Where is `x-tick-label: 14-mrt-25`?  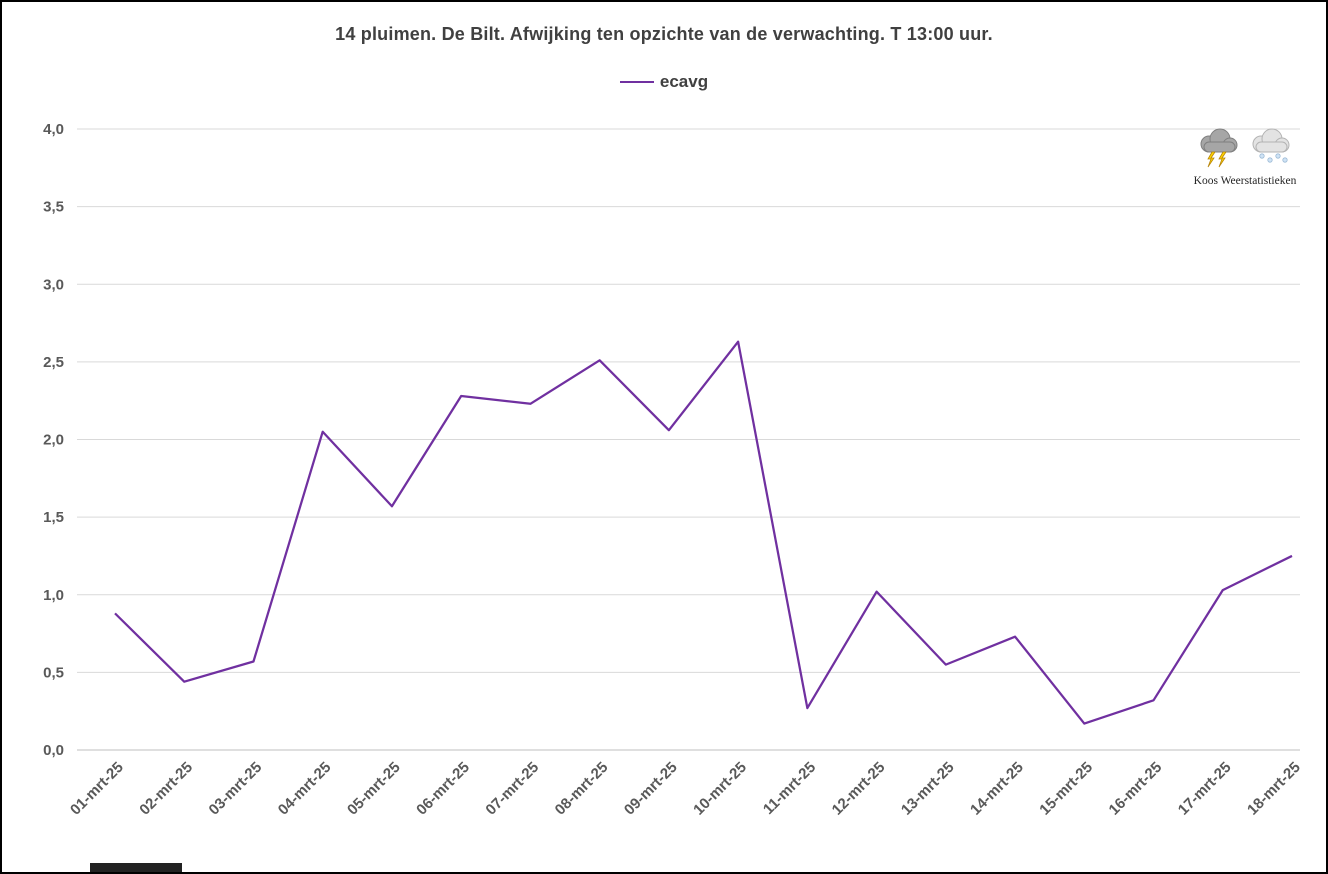
x-tick-label: 14-mrt-25 is located at coordinates (997, 789).